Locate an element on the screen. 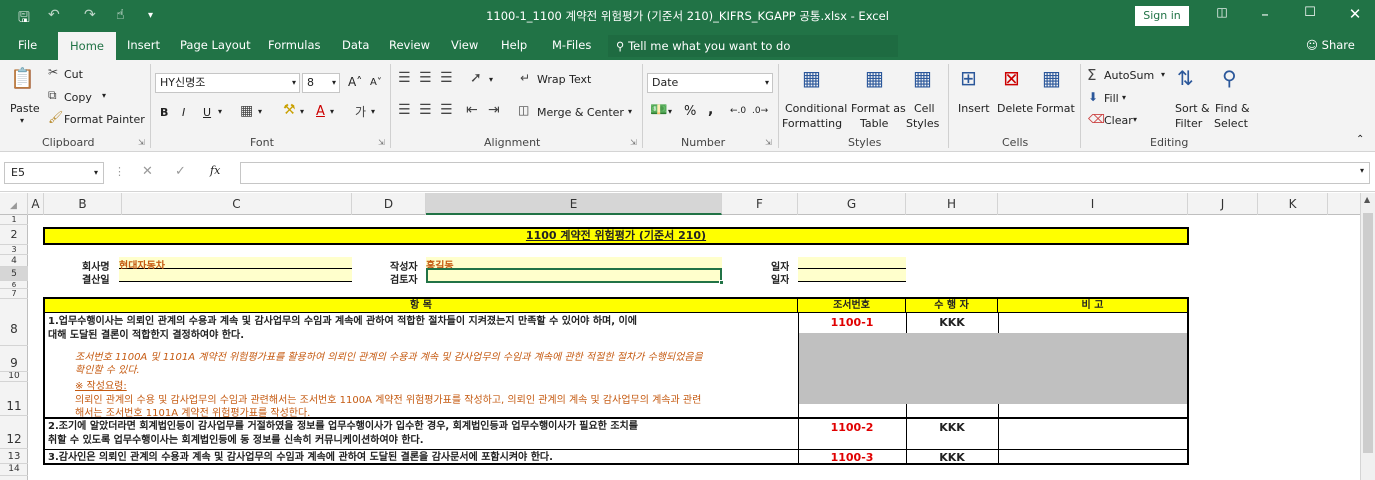  scrollbar-thumb is located at coordinates (1368, 333).